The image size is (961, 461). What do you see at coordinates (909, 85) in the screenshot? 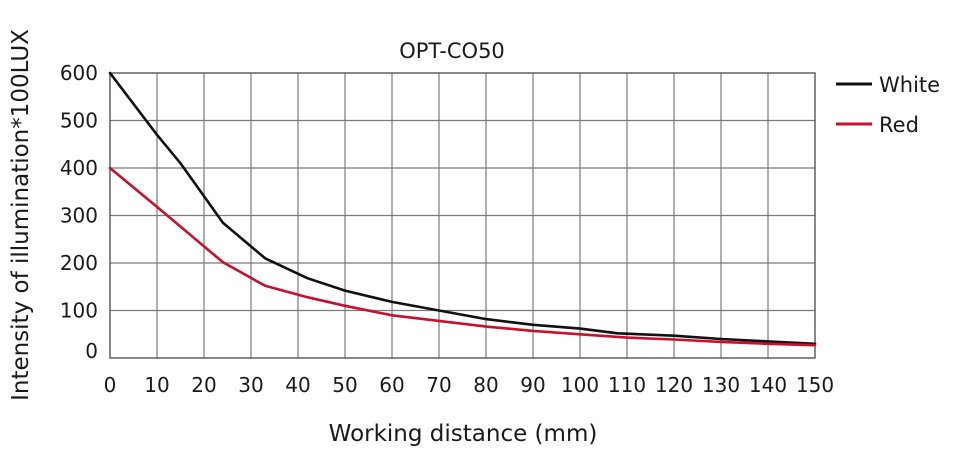
I see `legend-label-white: White` at bounding box center [909, 85].